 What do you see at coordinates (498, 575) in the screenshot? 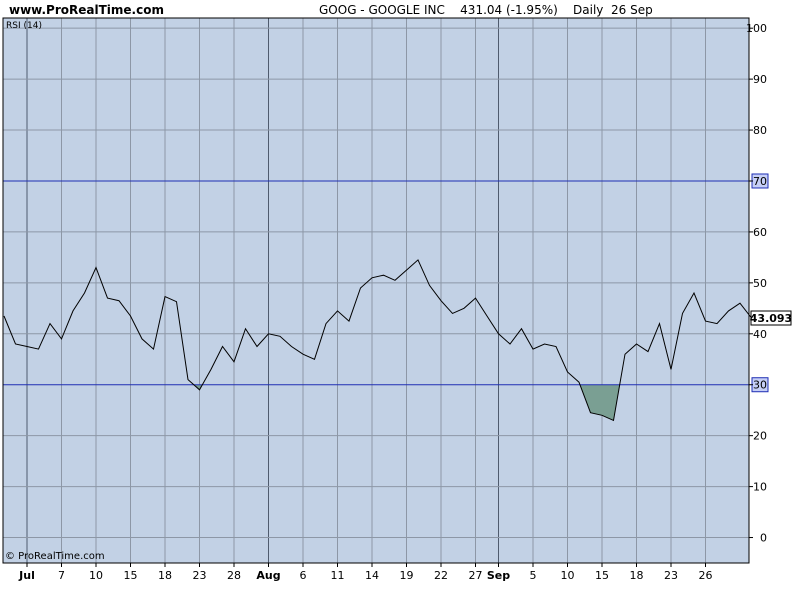
I see `x-tick-label: Sep` at bounding box center [498, 575].